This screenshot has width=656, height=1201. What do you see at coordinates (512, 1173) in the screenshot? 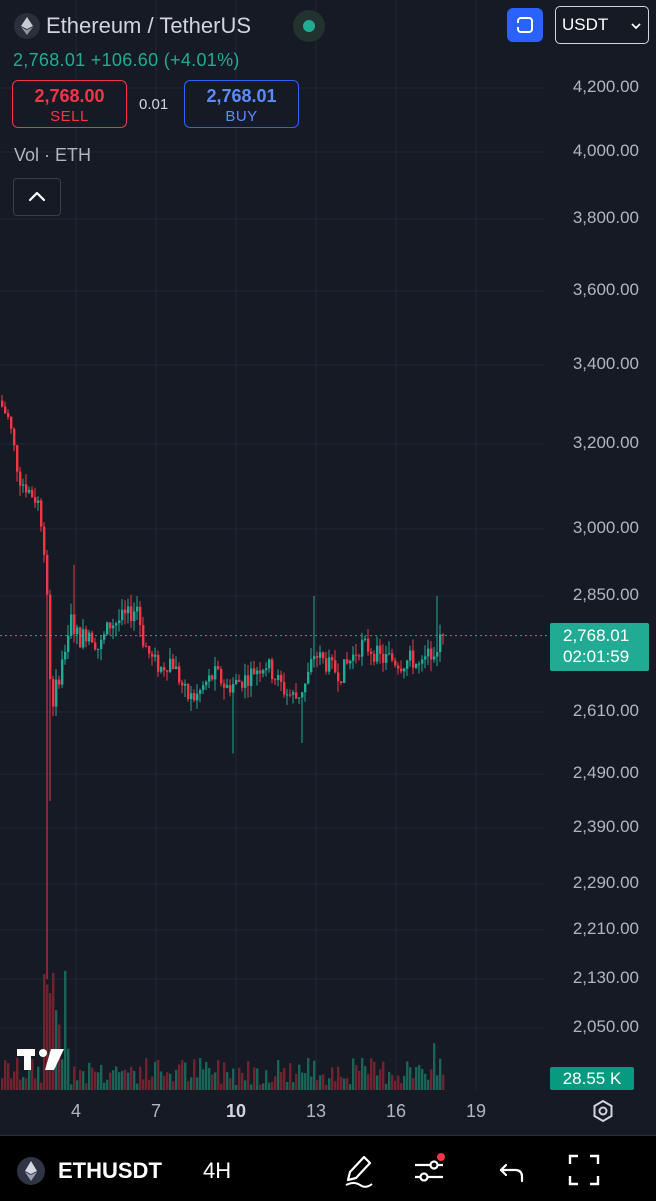
I see `undo-icon` at bounding box center [512, 1173].